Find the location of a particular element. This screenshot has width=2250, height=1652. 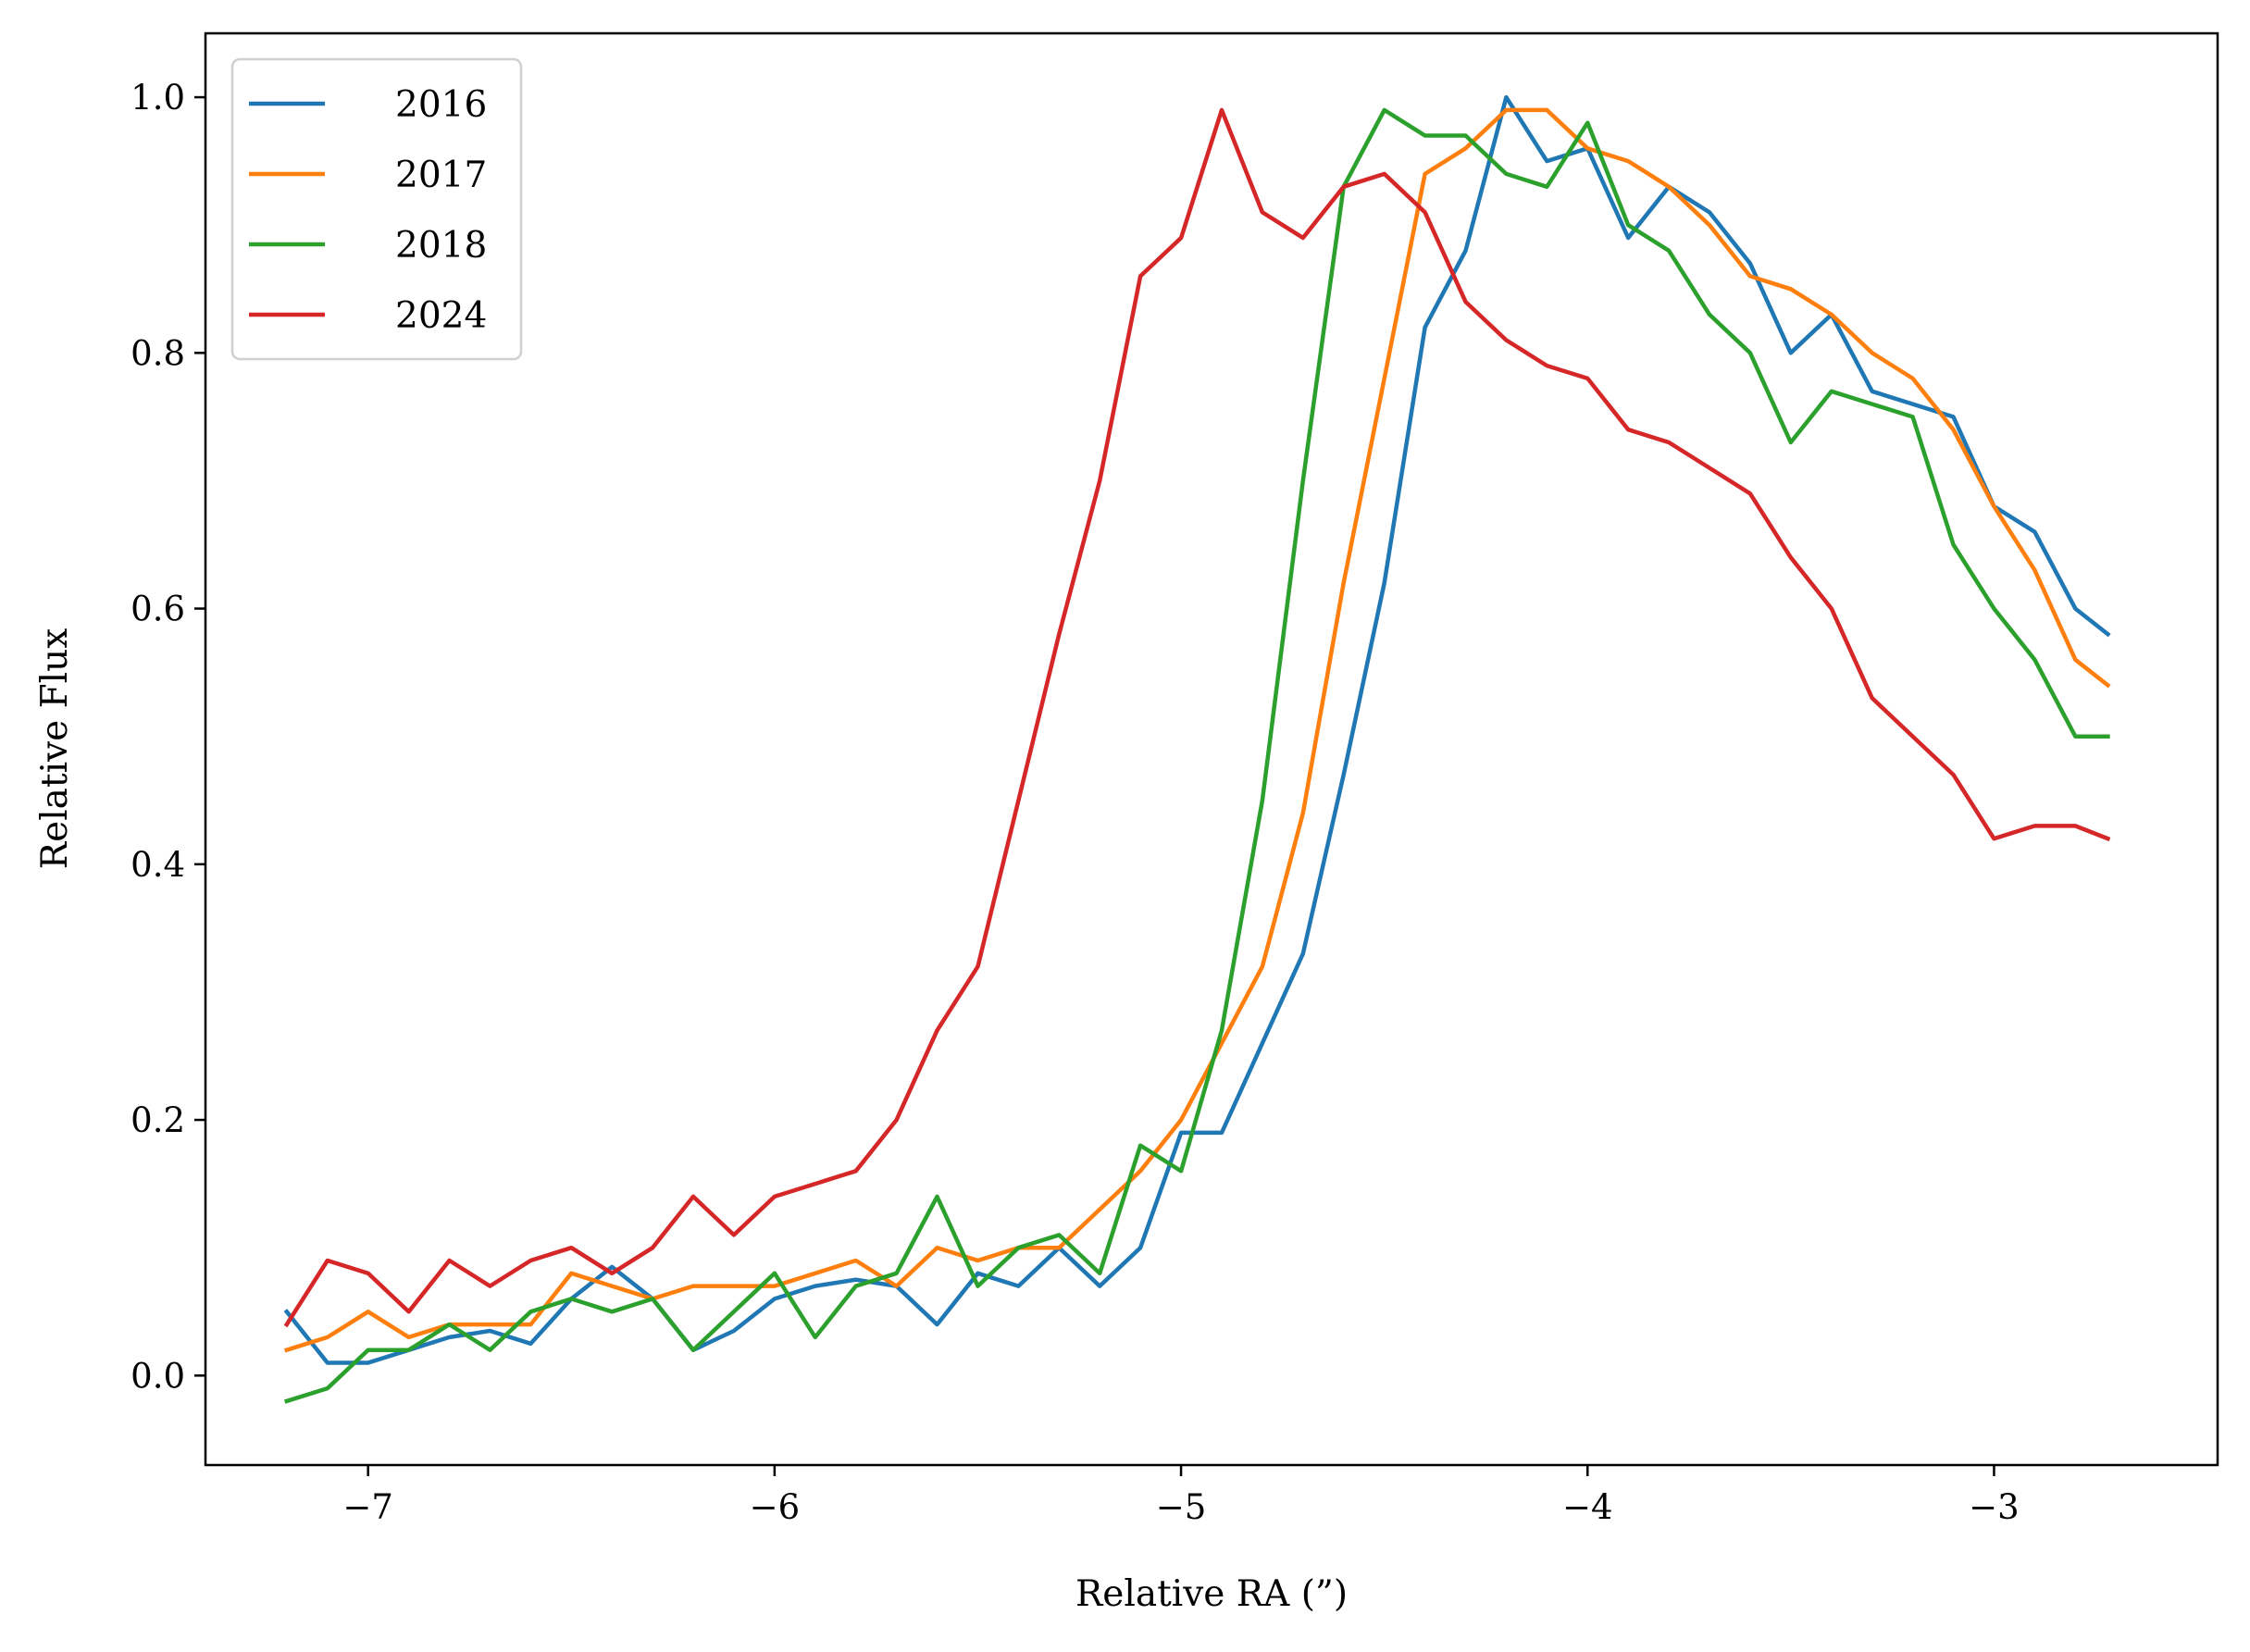

x-axis-label: Relative RA (”) is located at coordinates (1211, 1594).